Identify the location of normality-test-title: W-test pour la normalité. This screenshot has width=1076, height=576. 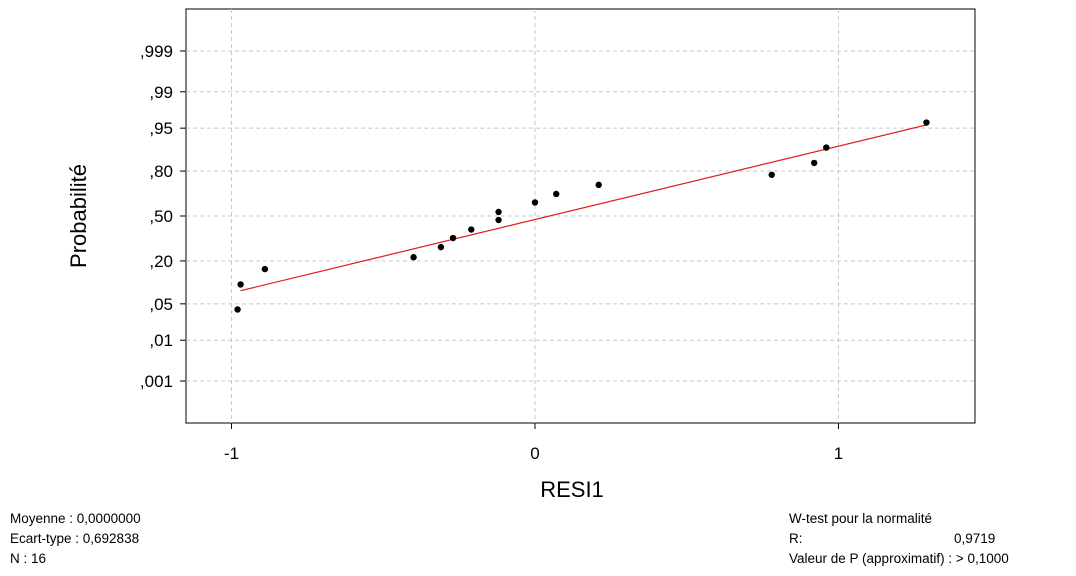
(861, 518).